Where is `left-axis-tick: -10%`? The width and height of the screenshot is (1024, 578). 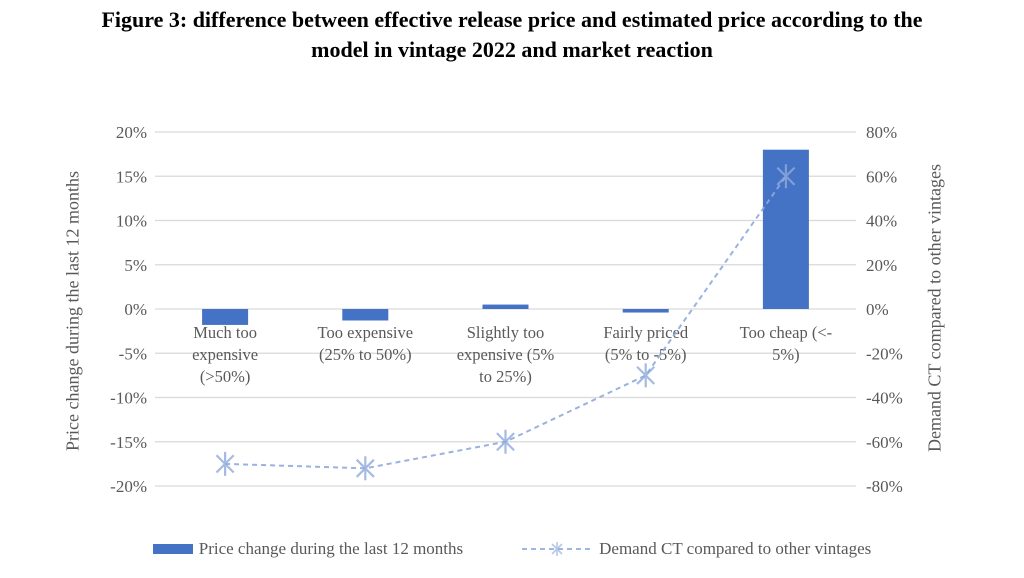 left-axis-tick: -10% is located at coordinates (128, 398).